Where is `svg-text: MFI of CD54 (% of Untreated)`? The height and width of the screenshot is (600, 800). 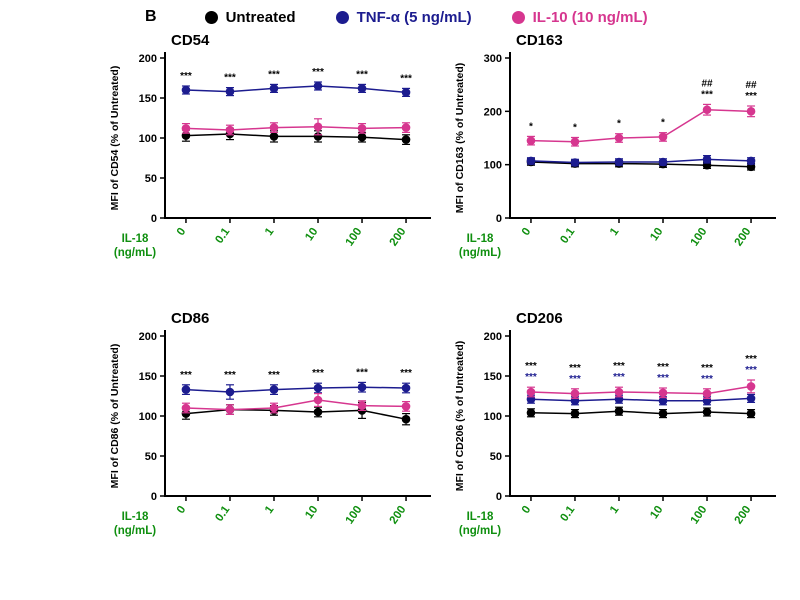 svg-text: MFI of CD54 (% of Untreated) is located at coordinates (115, 138).